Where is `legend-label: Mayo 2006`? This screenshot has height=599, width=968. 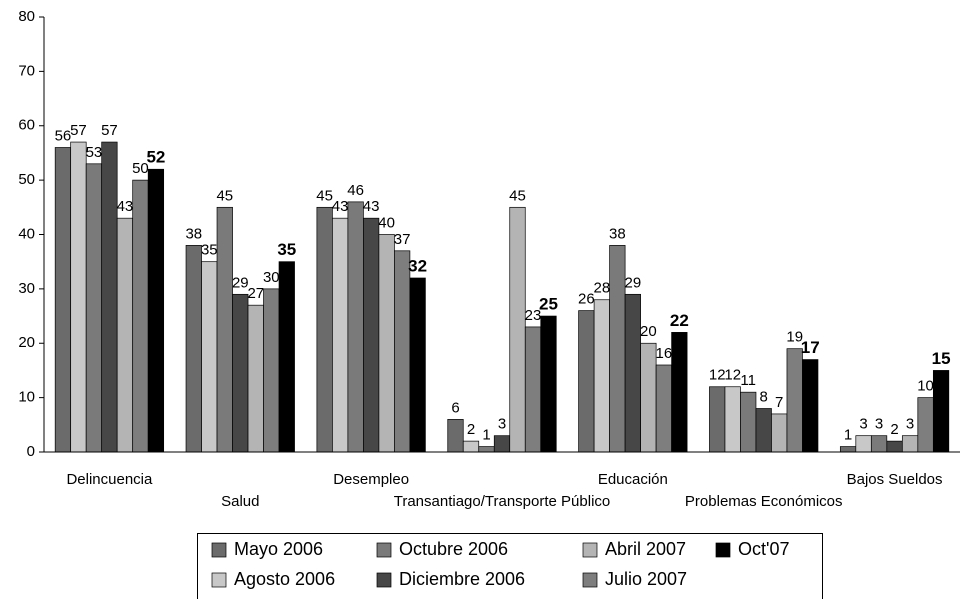
legend-label: Mayo 2006 is located at coordinates (278, 549).